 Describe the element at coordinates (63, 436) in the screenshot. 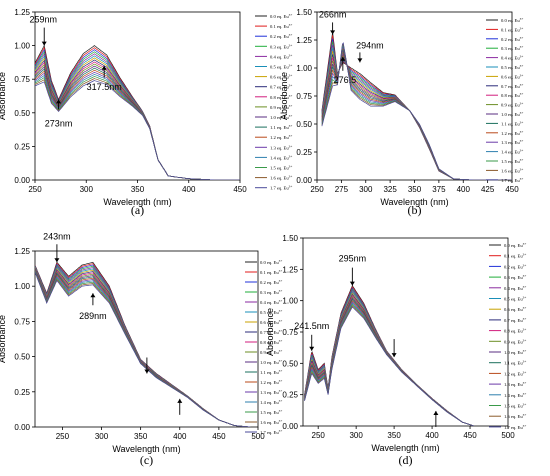

I see `x-tick-label: 250` at that location.